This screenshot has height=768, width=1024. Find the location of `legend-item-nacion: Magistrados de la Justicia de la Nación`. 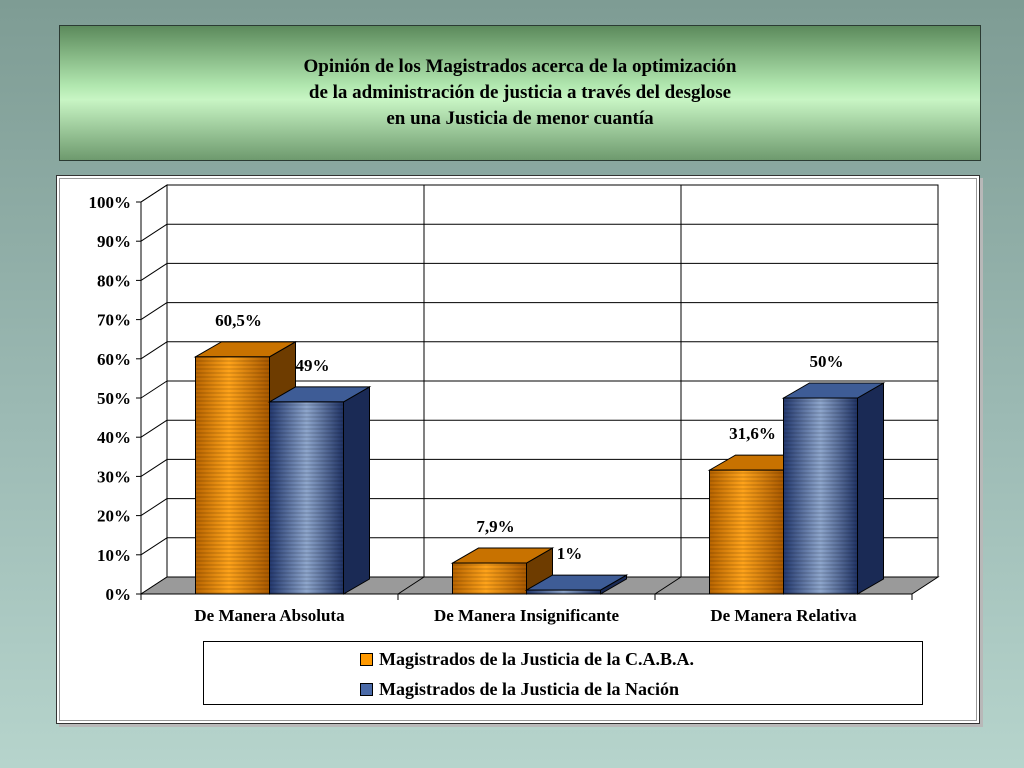

legend-item-nacion: Magistrados de la Justicia de la Nación is located at coordinates (519, 689).